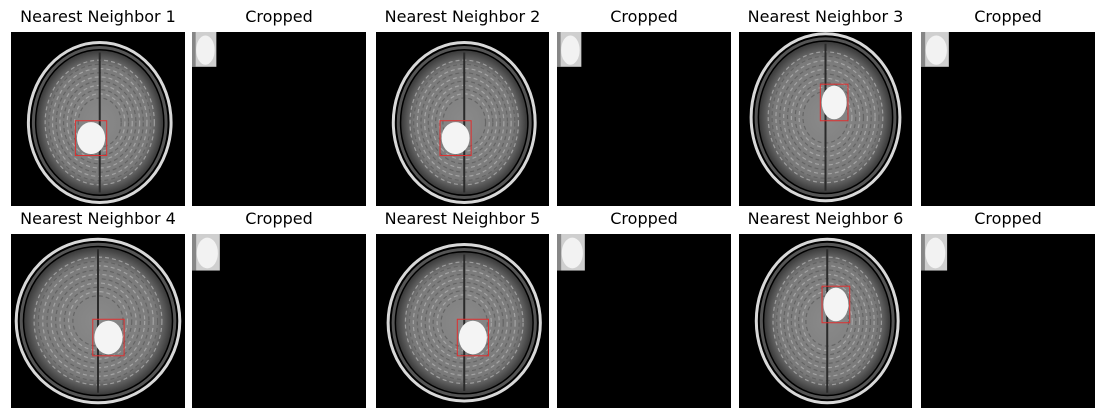 This screenshot has width=1104, height=418. Describe the element at coordinates (462, 218) in the screenshot. I see `panel-title: Nearest Neighbor 5` at that location.